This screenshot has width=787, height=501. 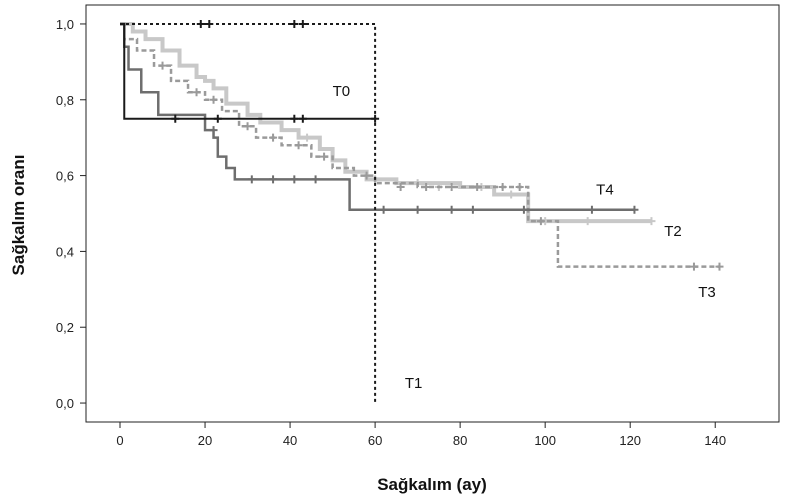 What do you see at coordinates (605, 190) in the screenshot?
I see `series-label-t4: T4` at bounding box center [605, 190].